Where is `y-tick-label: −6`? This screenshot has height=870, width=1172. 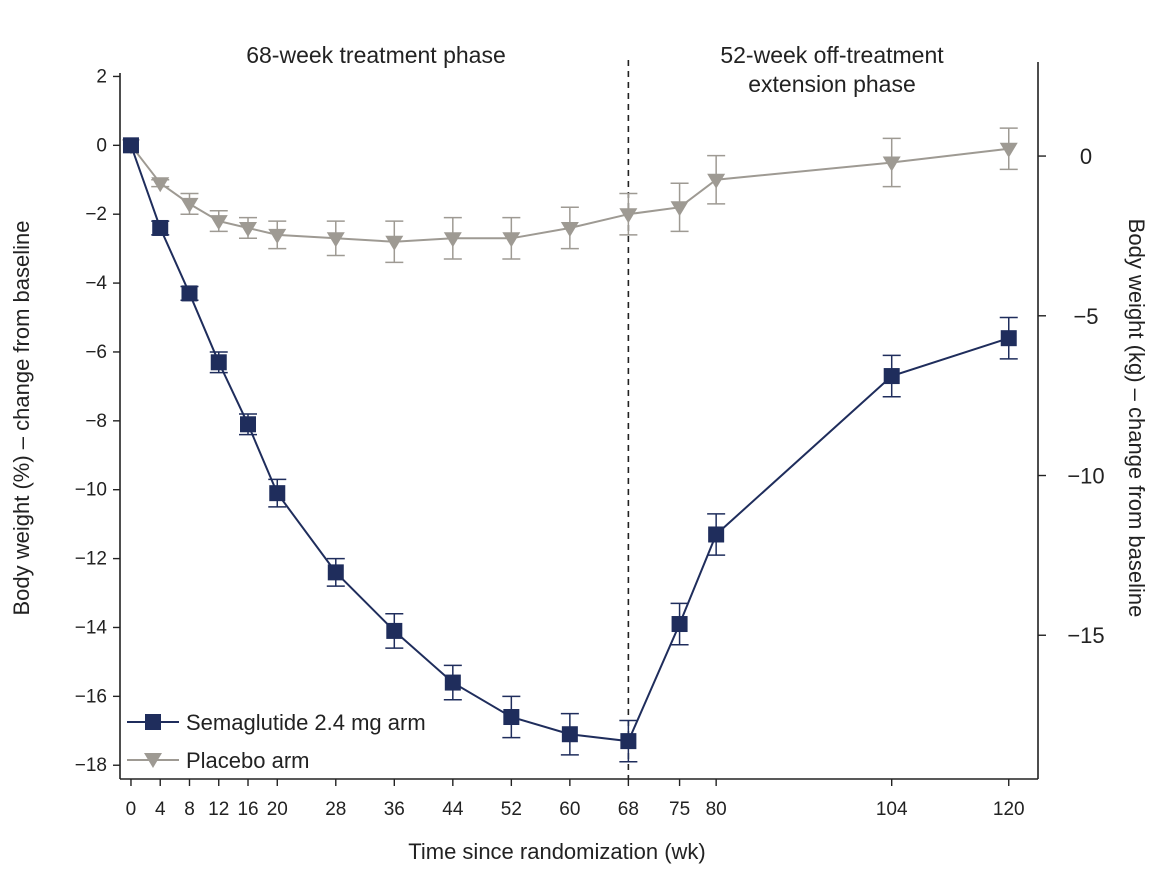
y-tick-label: −6 is located at coordinates (96, 352).